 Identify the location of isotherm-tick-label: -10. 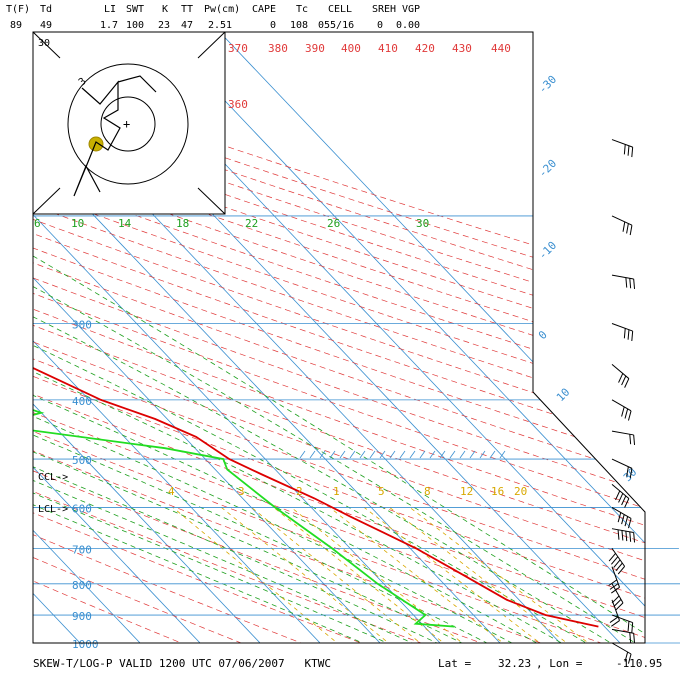
(547, 250).